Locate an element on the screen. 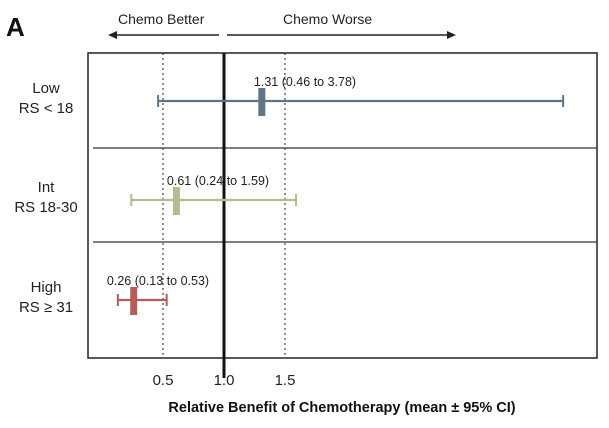  group-sublabel: RS ≥ 31 is located at coordinates (46, 307).